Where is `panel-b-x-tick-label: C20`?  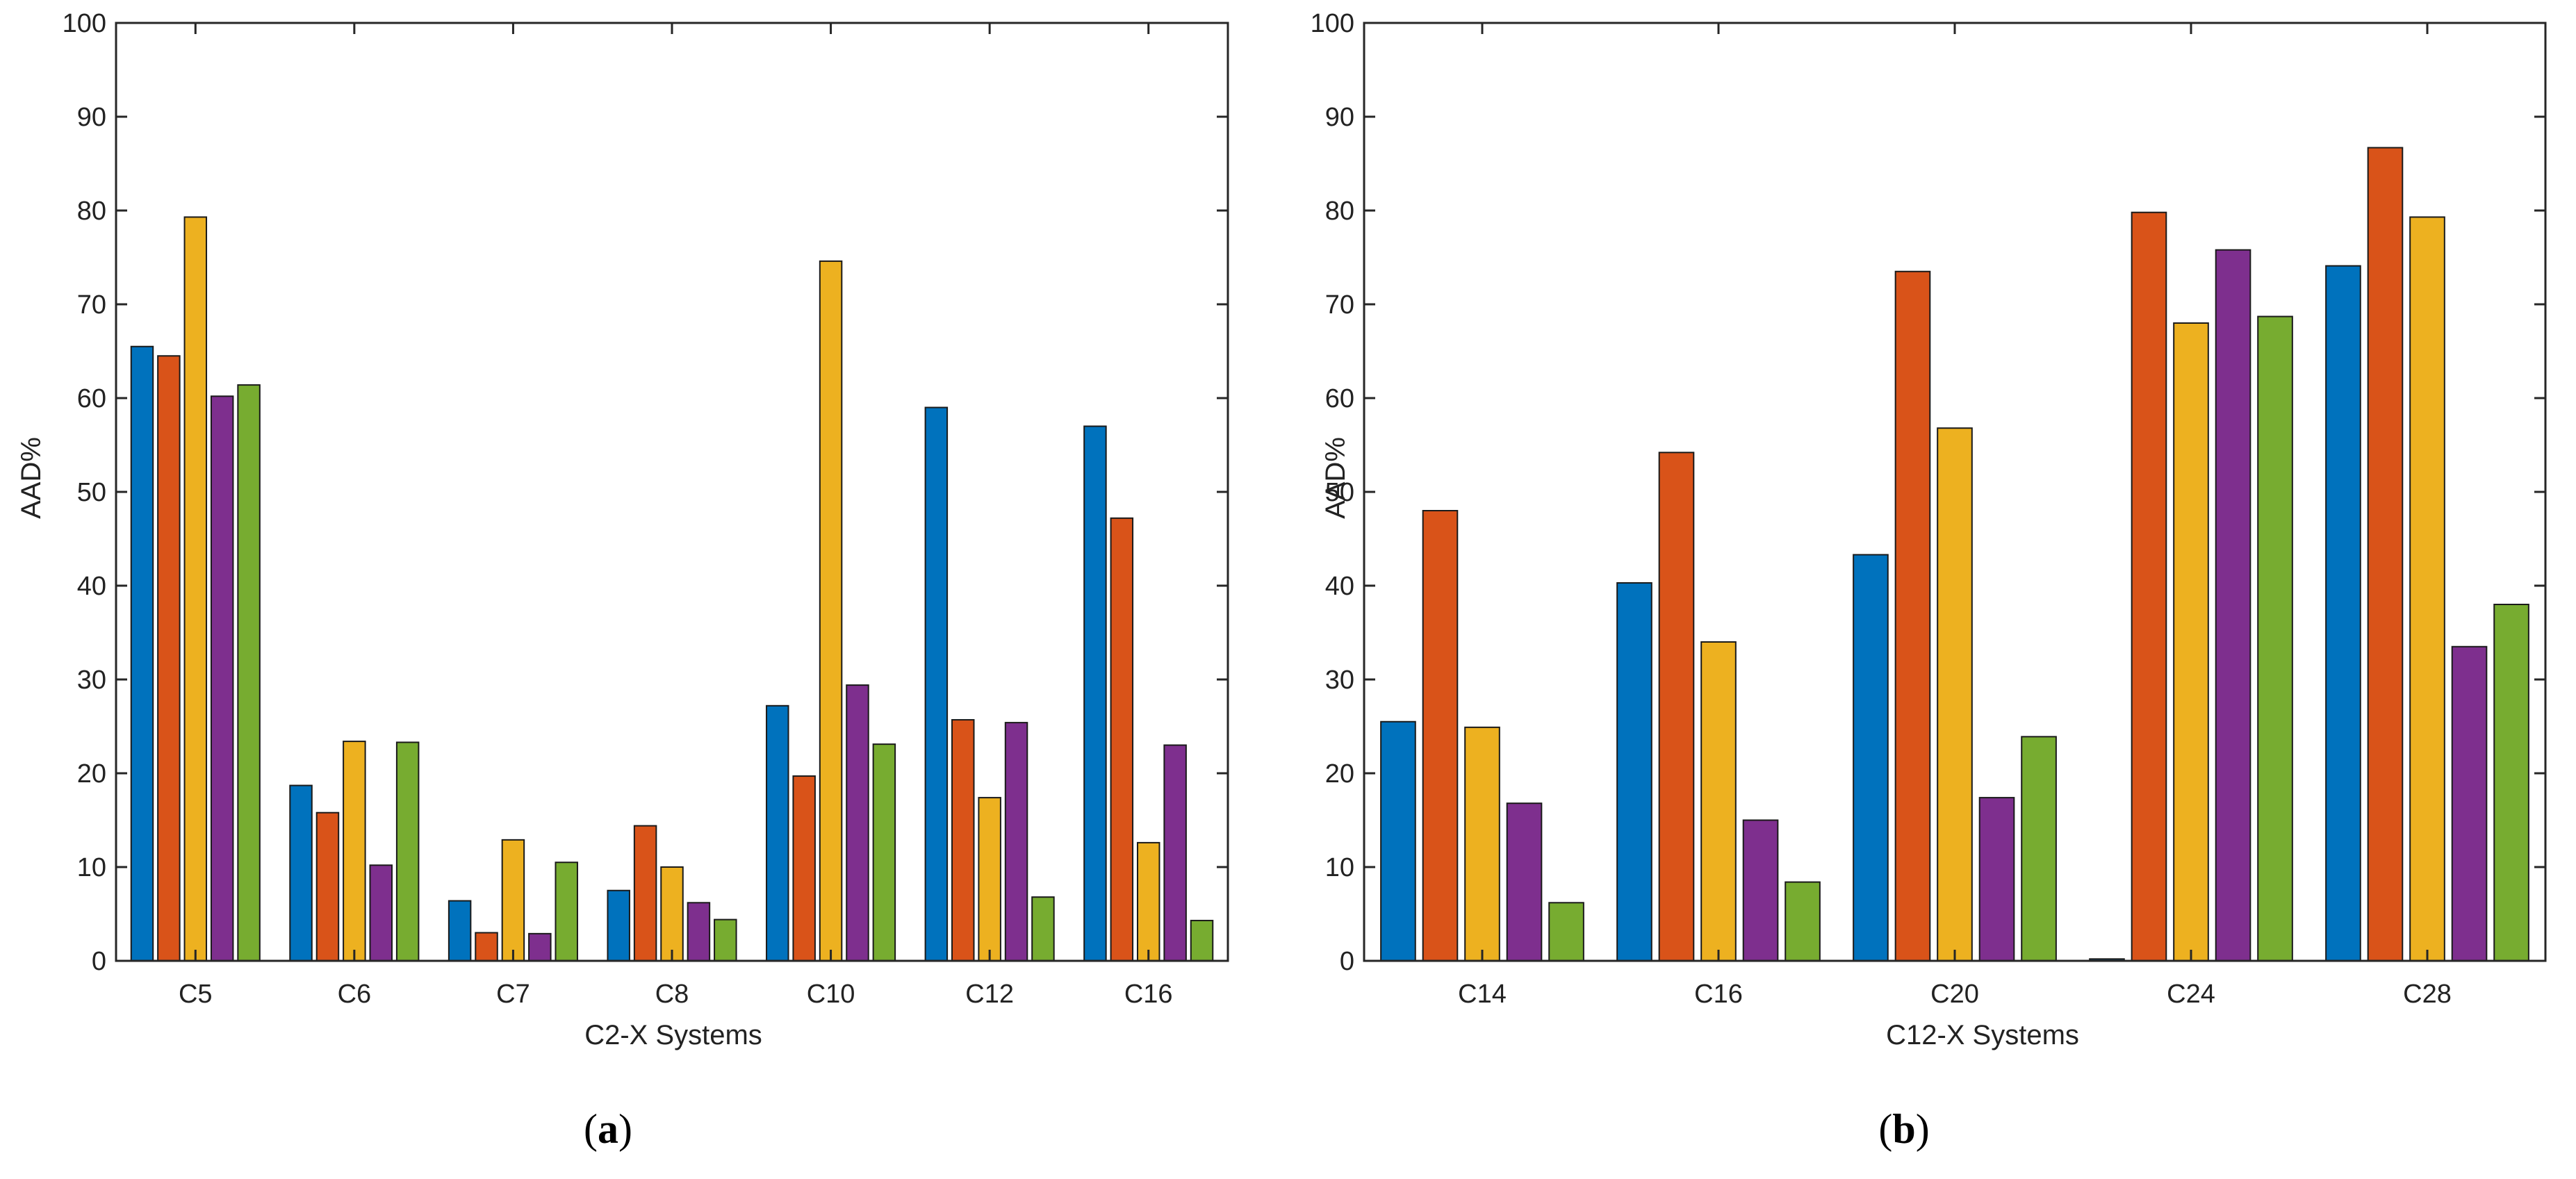 panel-b-x-tick-label: C20 is located at coordinates (1954, 994).